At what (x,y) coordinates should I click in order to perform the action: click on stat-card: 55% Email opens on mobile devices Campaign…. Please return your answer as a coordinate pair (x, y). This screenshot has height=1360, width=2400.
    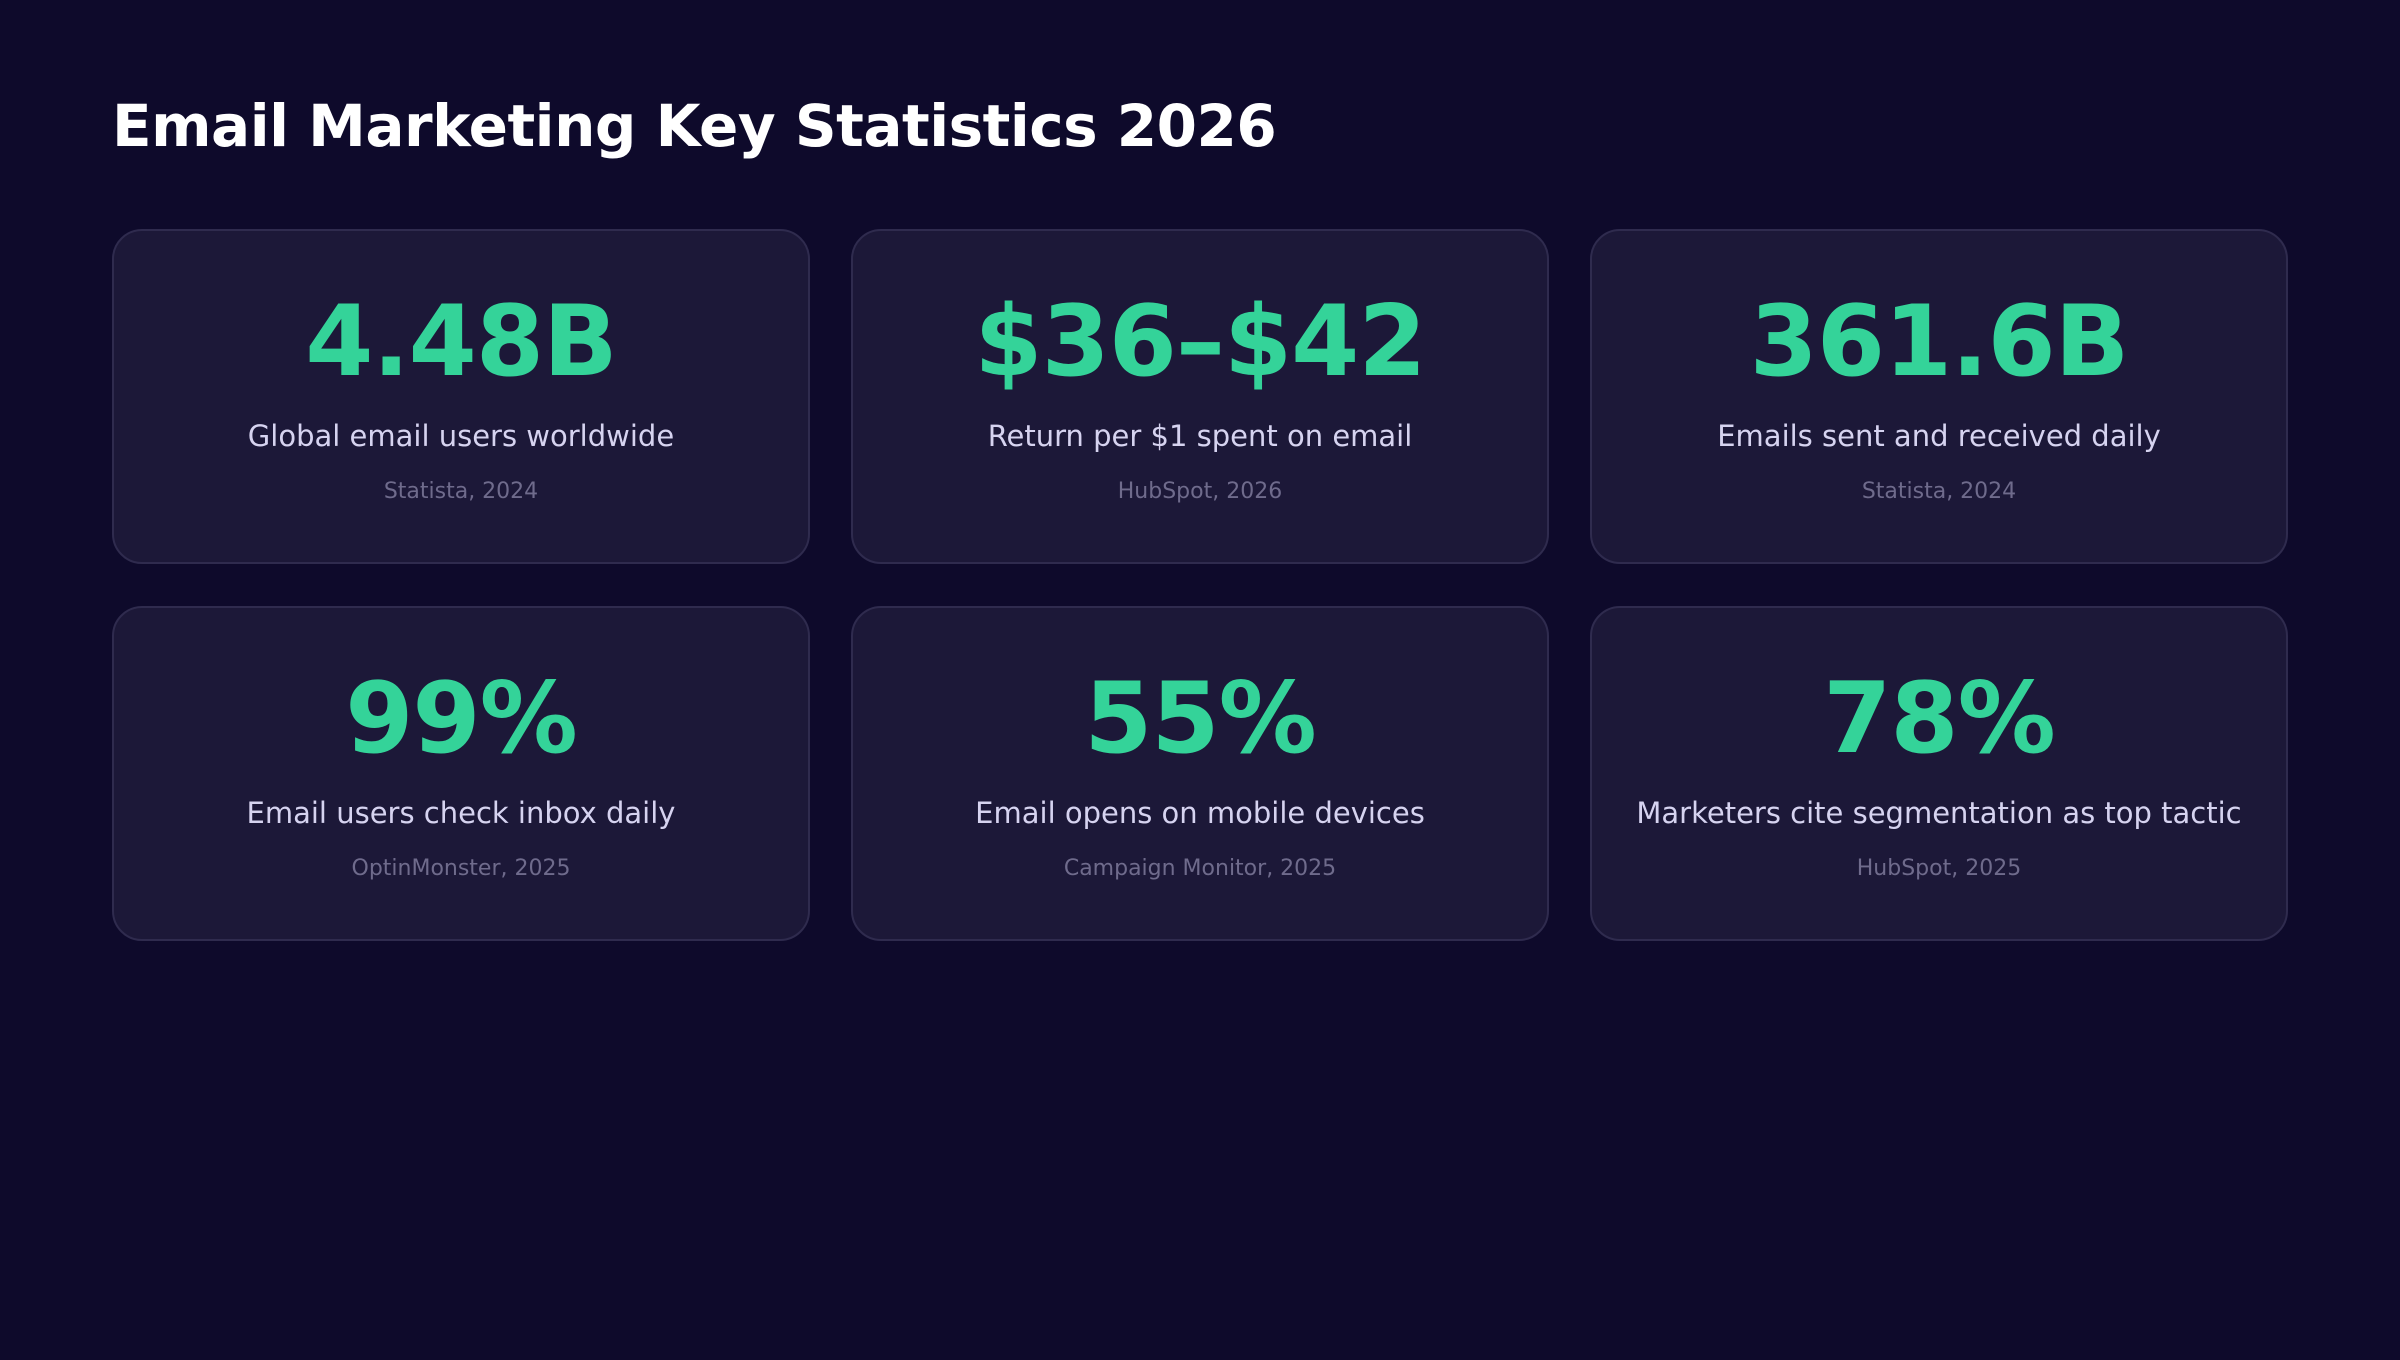
    Looking at the image, I should click on (1200, 773).